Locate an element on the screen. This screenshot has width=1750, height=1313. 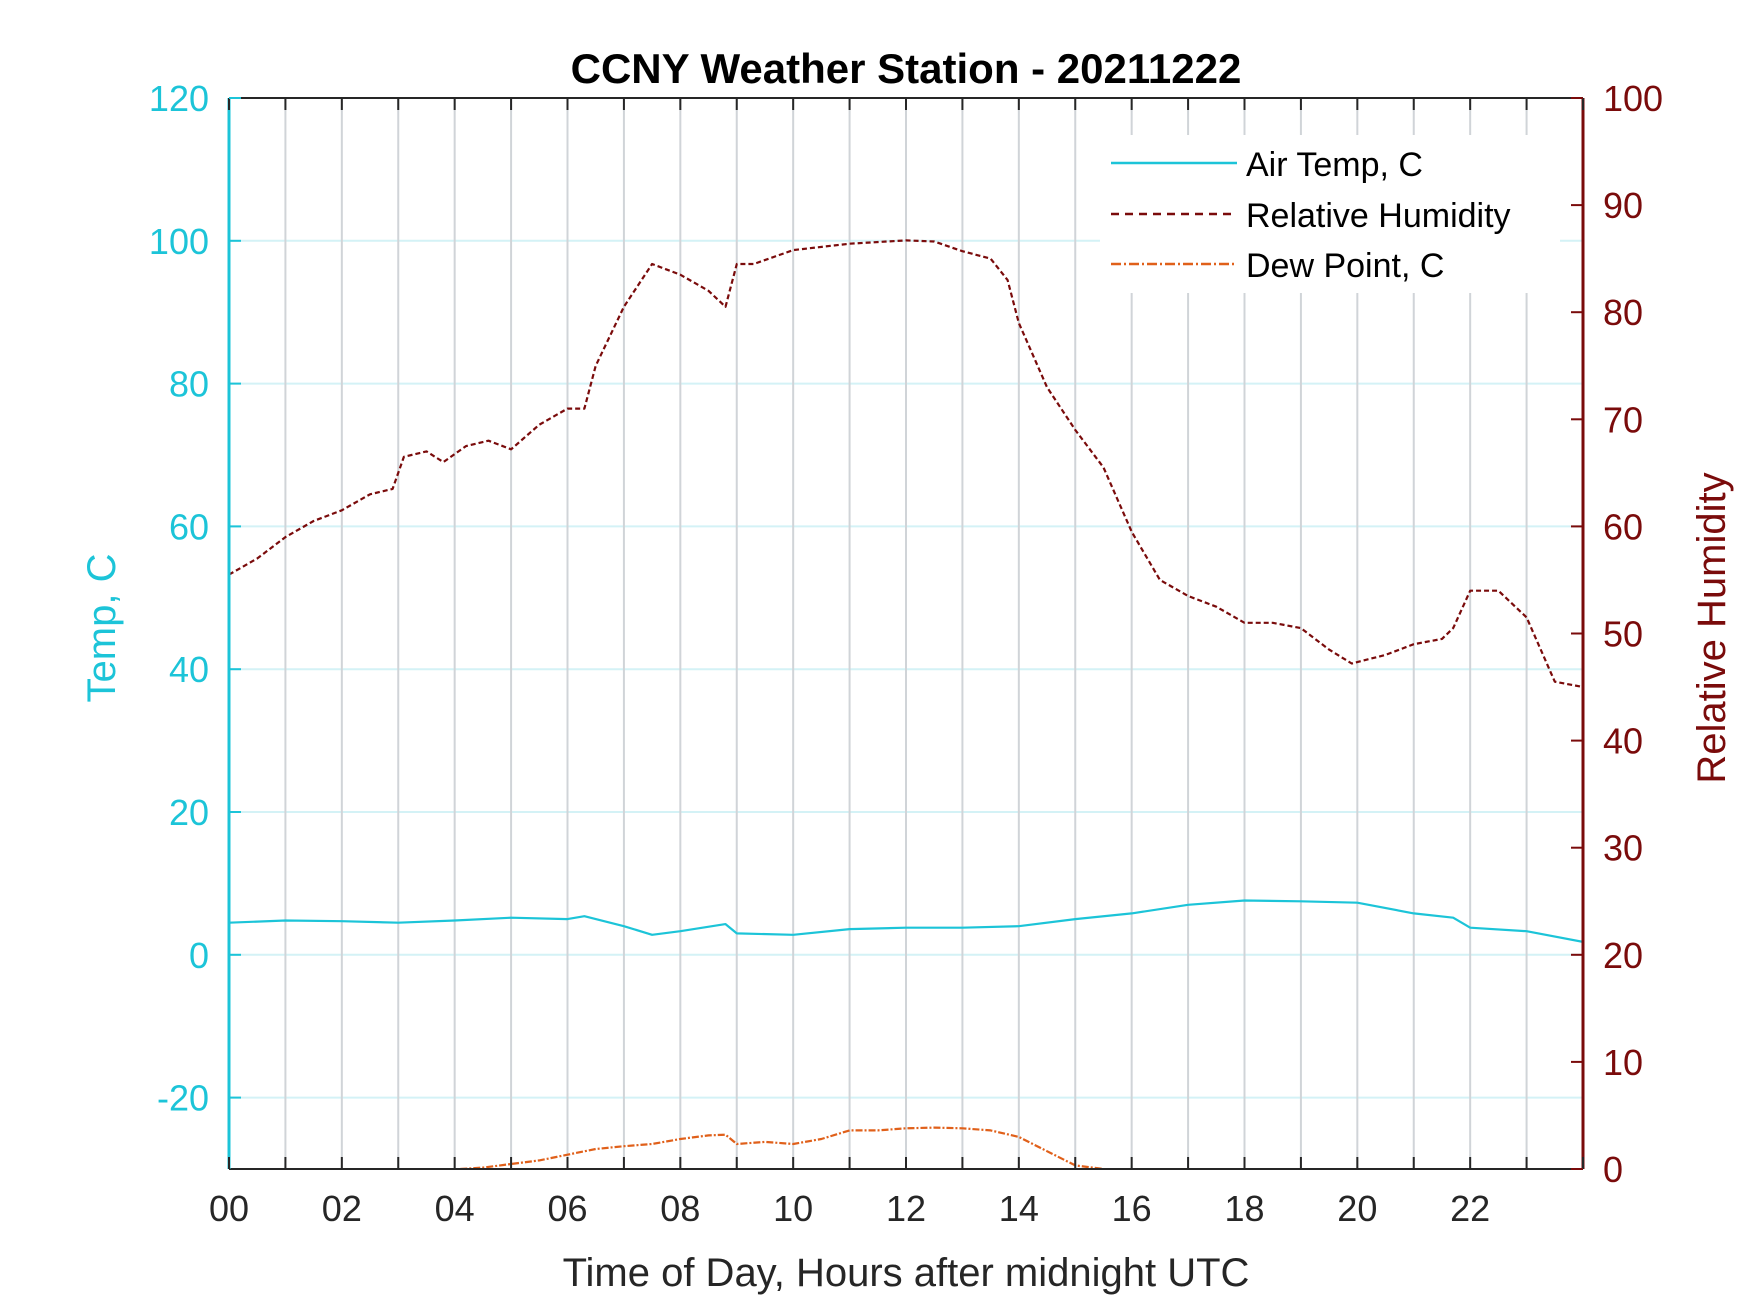
chart-title: CCNY Weather Station - 20211222 is located at coordinates (906, 68).